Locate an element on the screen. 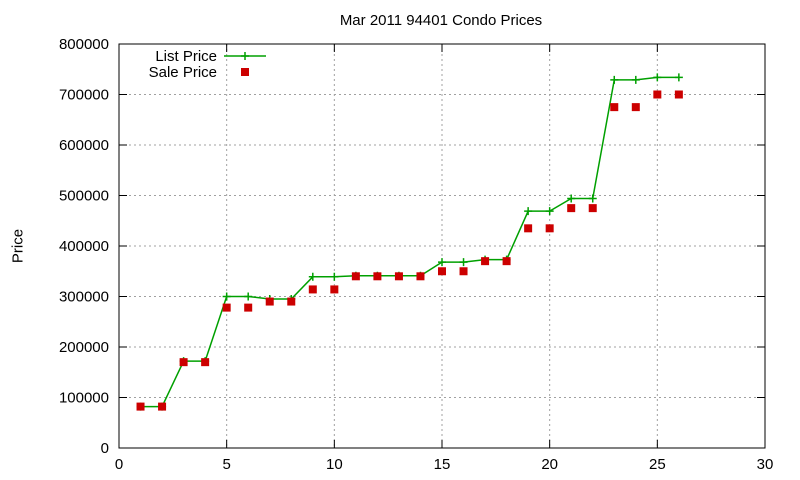 This screenshot has height=480, width=800. y-tick-label: 600000 is located at coordinates (84, 145).